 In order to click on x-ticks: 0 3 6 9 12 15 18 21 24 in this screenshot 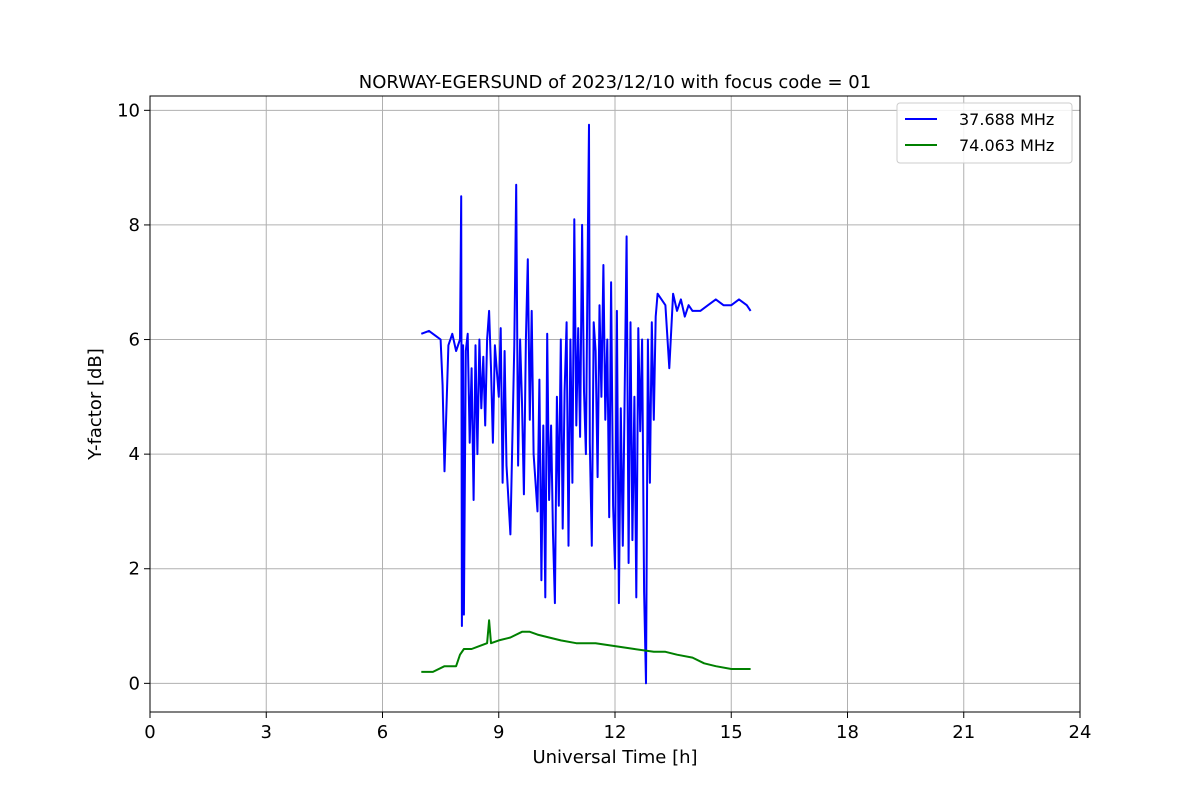, I will do `click(617, 727)`.